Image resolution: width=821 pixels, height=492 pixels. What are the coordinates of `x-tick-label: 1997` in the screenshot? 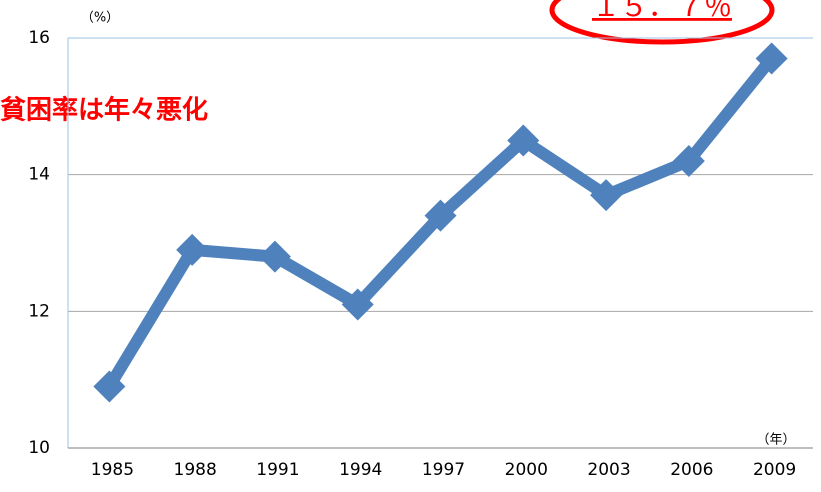 It's located at (443, 470).